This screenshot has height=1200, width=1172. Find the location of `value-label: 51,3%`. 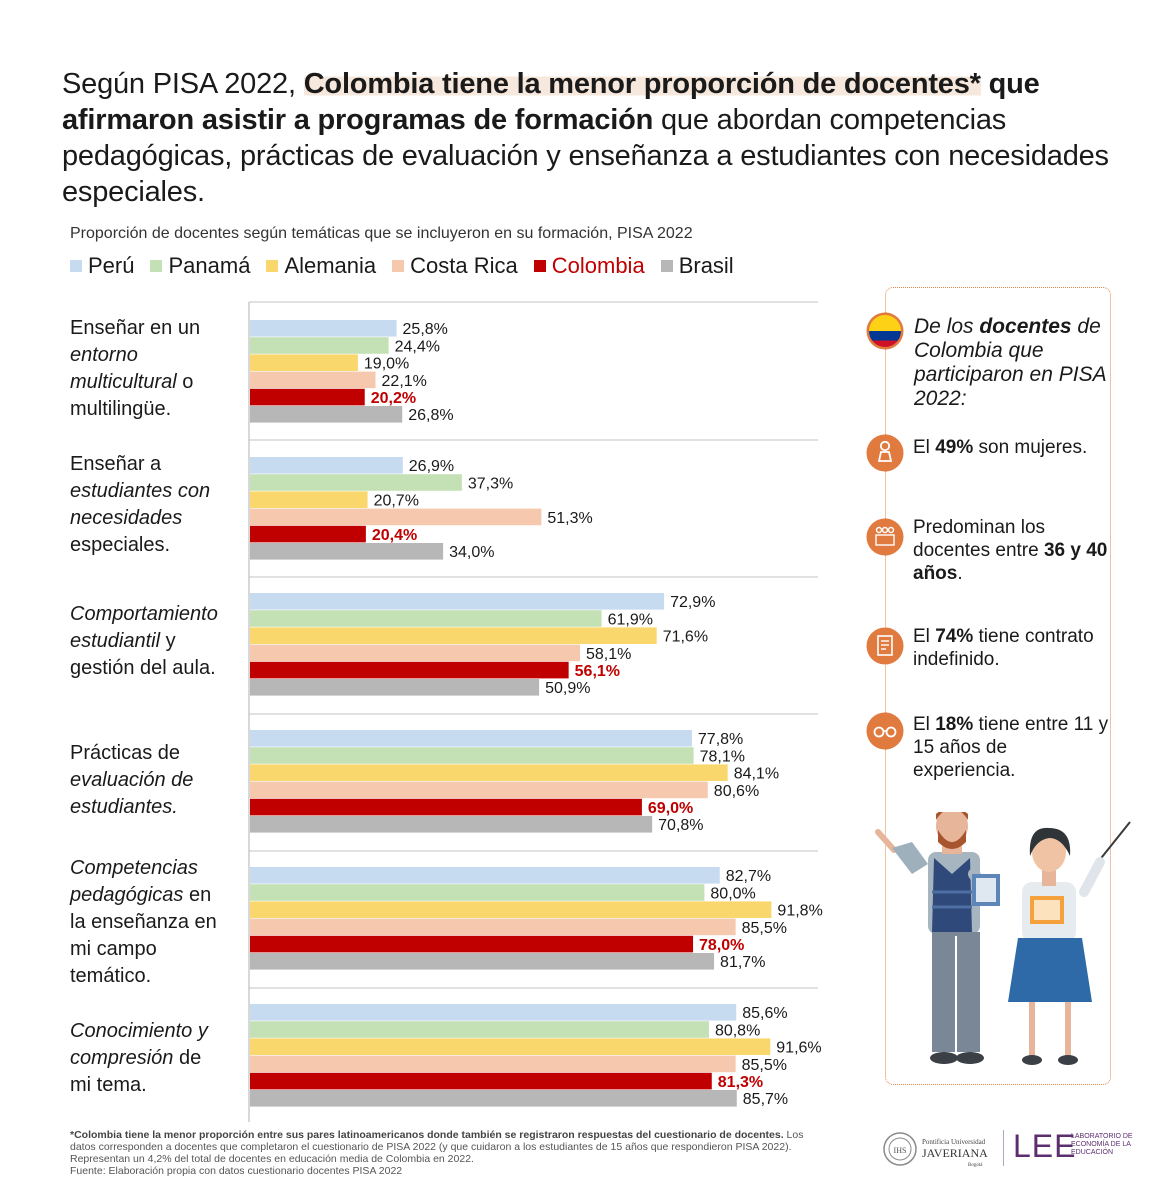

value-label: 51,3% is located at coordinates (569, 518).